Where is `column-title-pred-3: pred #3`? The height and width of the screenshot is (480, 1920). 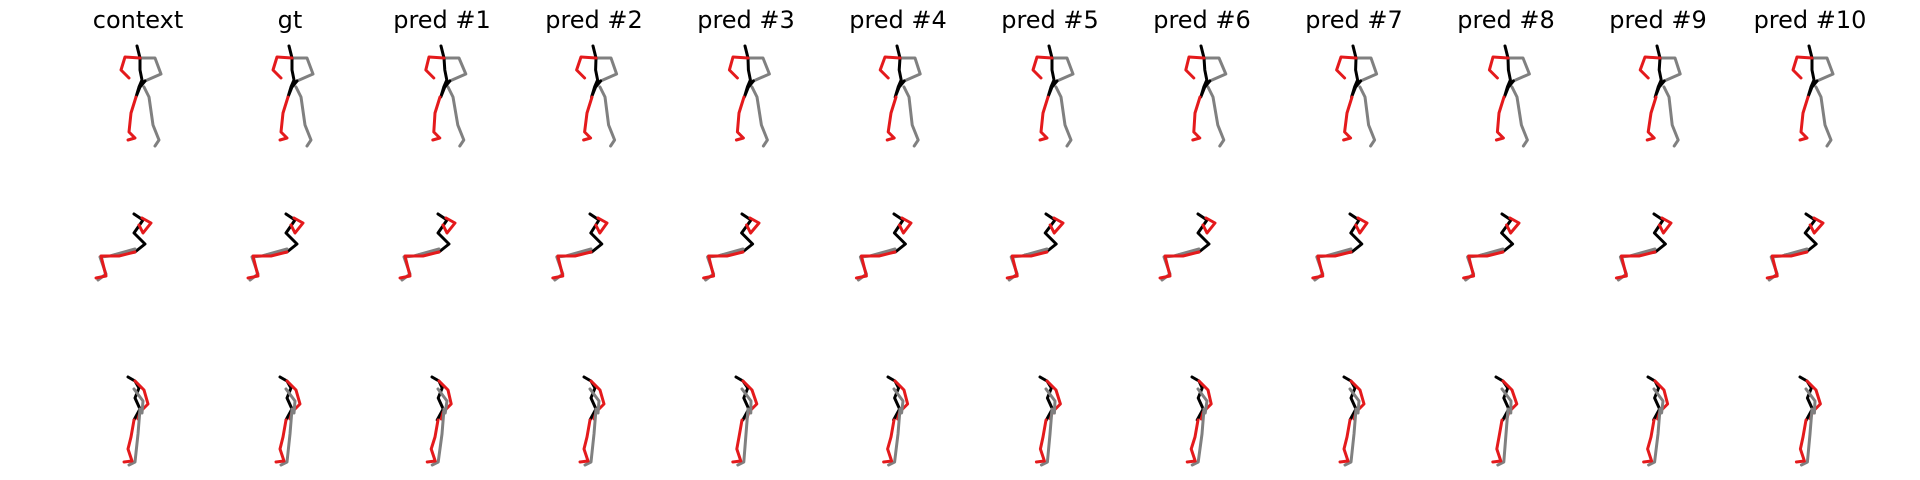 column-title-pred-3: pred #3 is located at coordinates (746, 20).